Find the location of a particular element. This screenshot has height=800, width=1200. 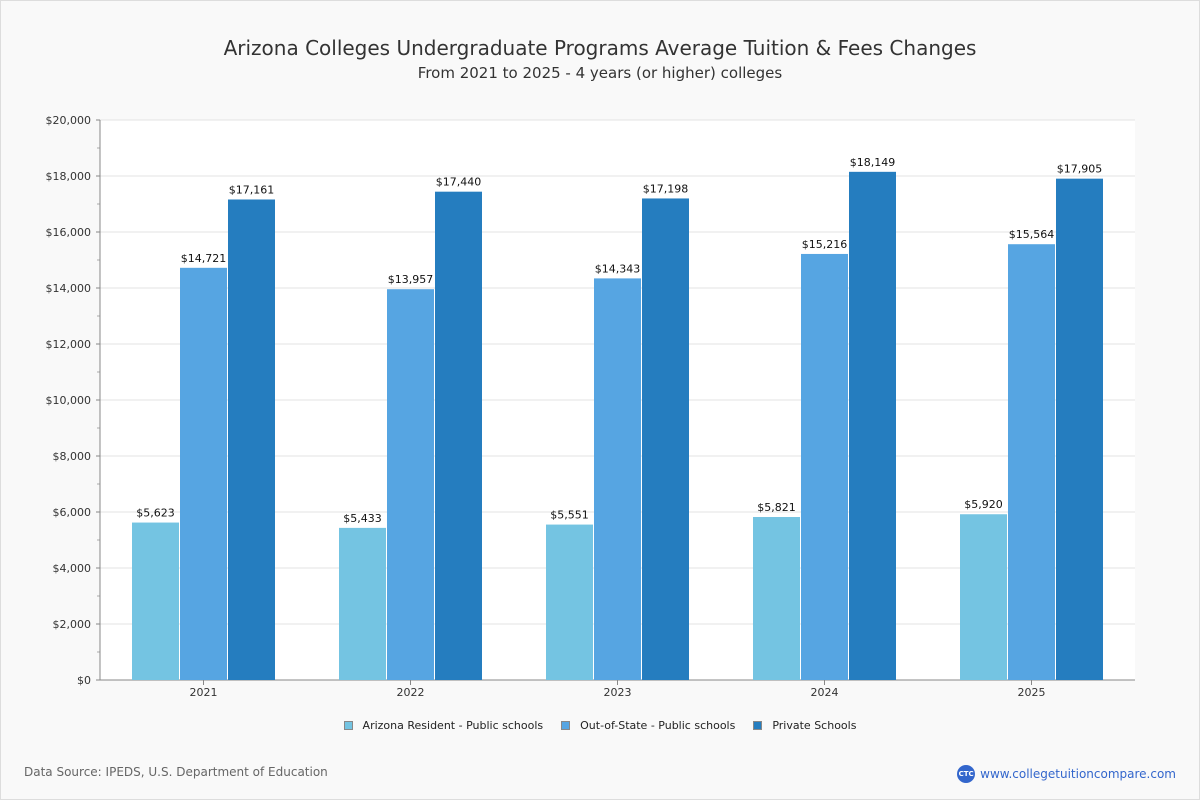

legend-label: Arizona Resident - Public schools is located at coordinates (453, 725).